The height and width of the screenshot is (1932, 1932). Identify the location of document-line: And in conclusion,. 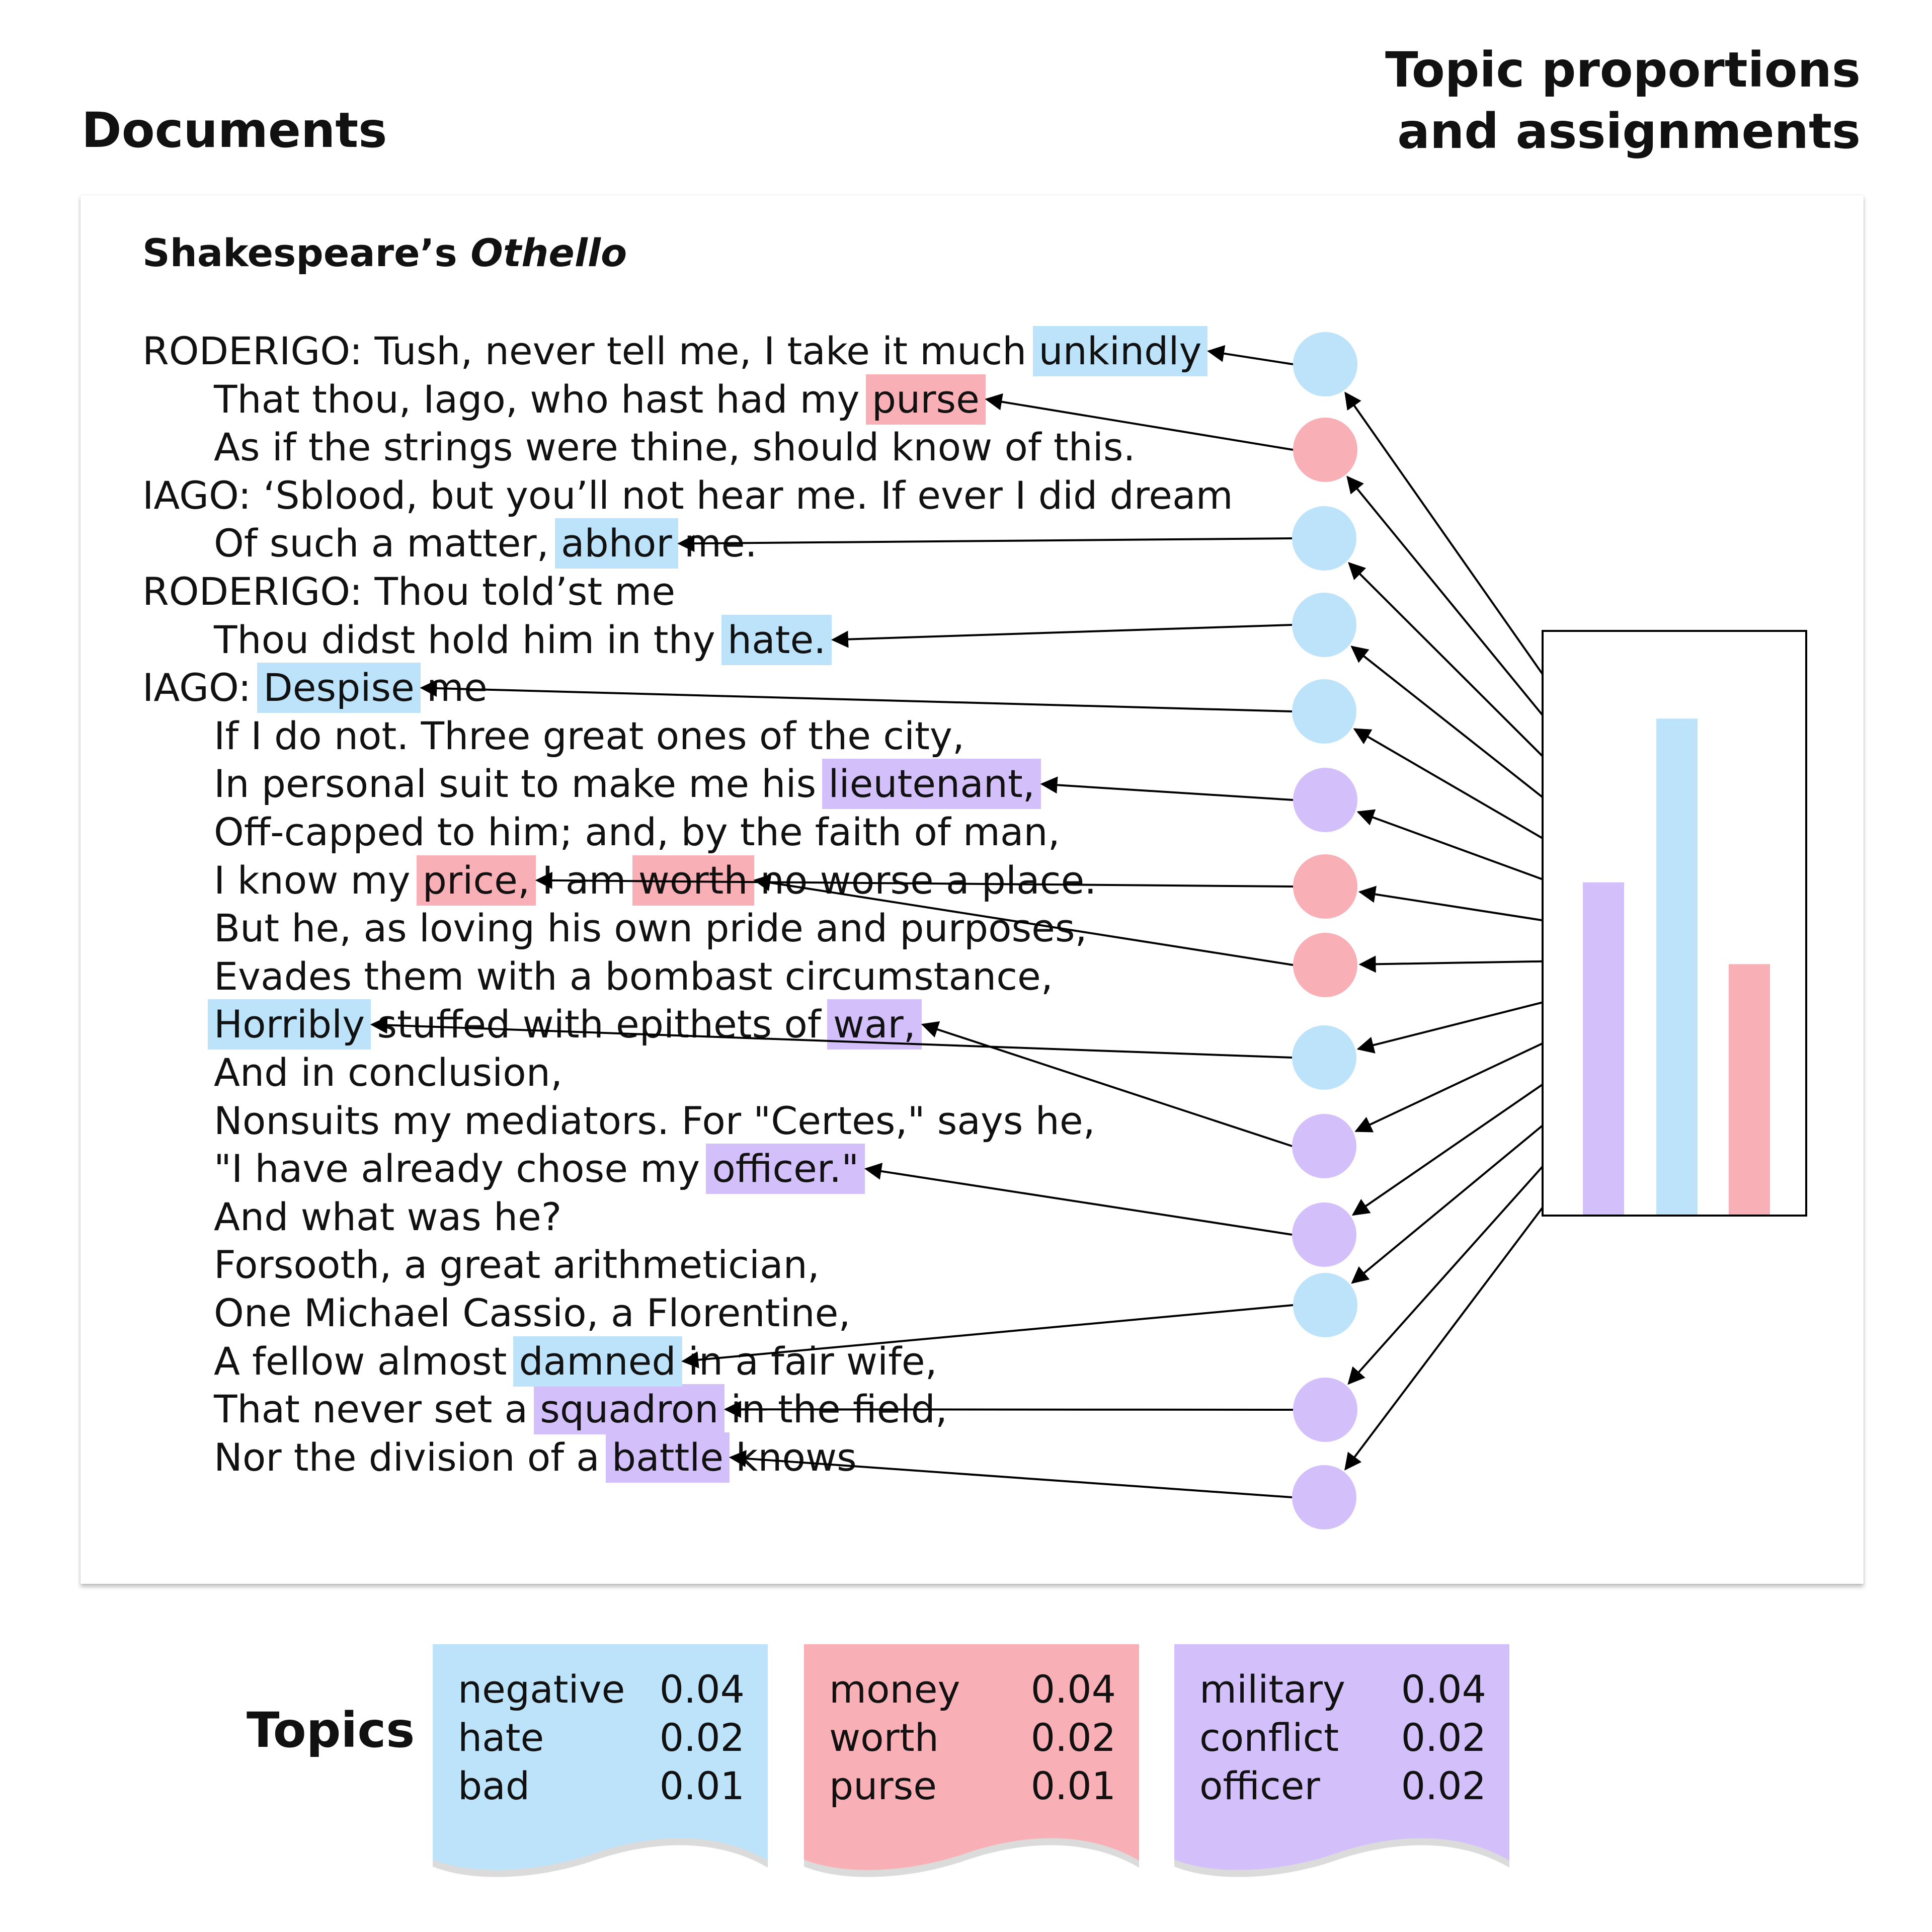
(388, 1073).